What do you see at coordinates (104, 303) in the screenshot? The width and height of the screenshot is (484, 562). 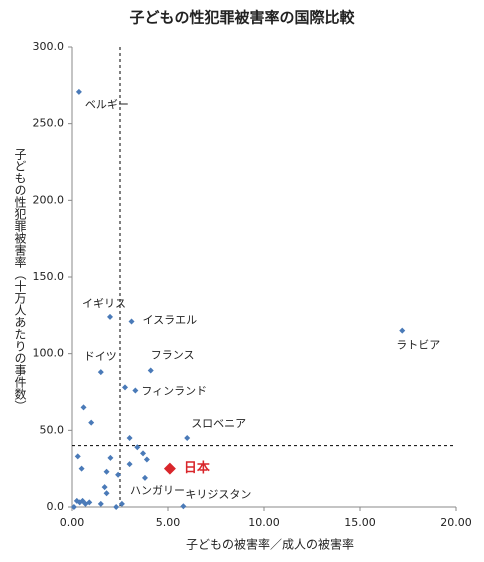 I see `data-label: イギリス` at bounding box center [104, 303].